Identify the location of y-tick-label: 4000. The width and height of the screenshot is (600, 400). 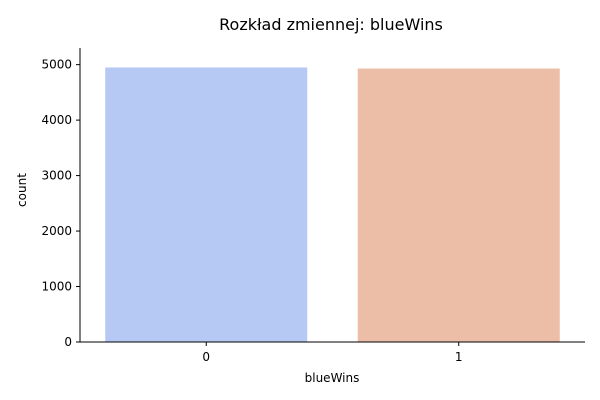
(56, 120).